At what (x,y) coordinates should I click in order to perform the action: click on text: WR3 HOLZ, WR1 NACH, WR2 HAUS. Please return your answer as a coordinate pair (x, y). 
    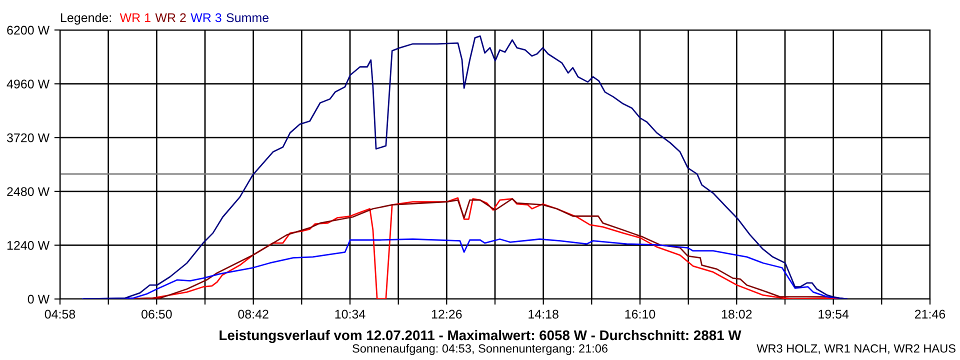
    Looking at the image, I should click on (856, 349).